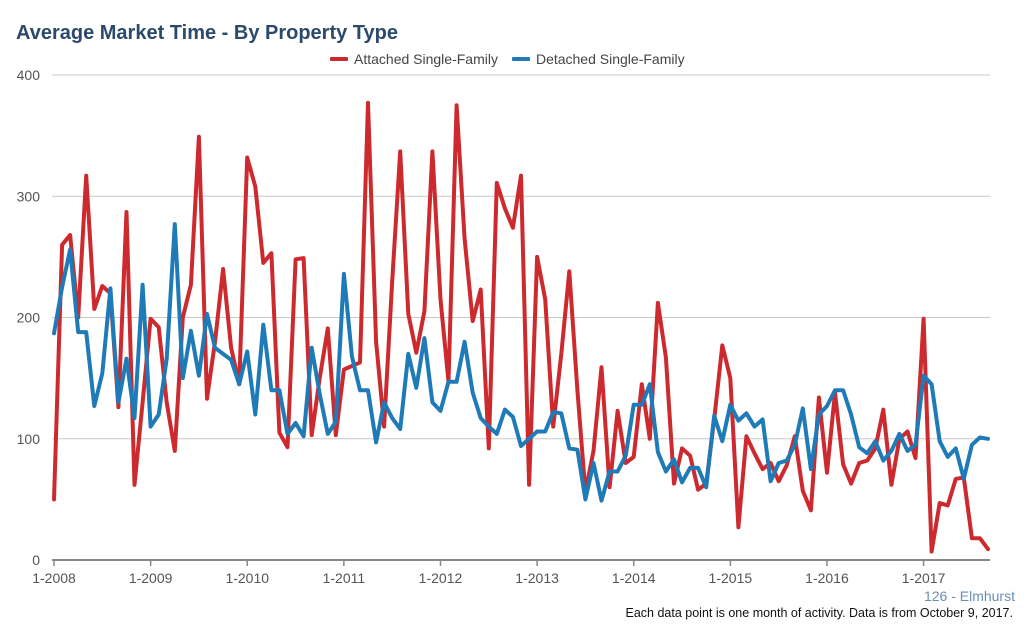 This screenshot has height=627, width=1035. What do you see at coordinates (924, 578) in the screenshot?
I see `x-tick-label: 1-2017` at bounding box center [924, 578].